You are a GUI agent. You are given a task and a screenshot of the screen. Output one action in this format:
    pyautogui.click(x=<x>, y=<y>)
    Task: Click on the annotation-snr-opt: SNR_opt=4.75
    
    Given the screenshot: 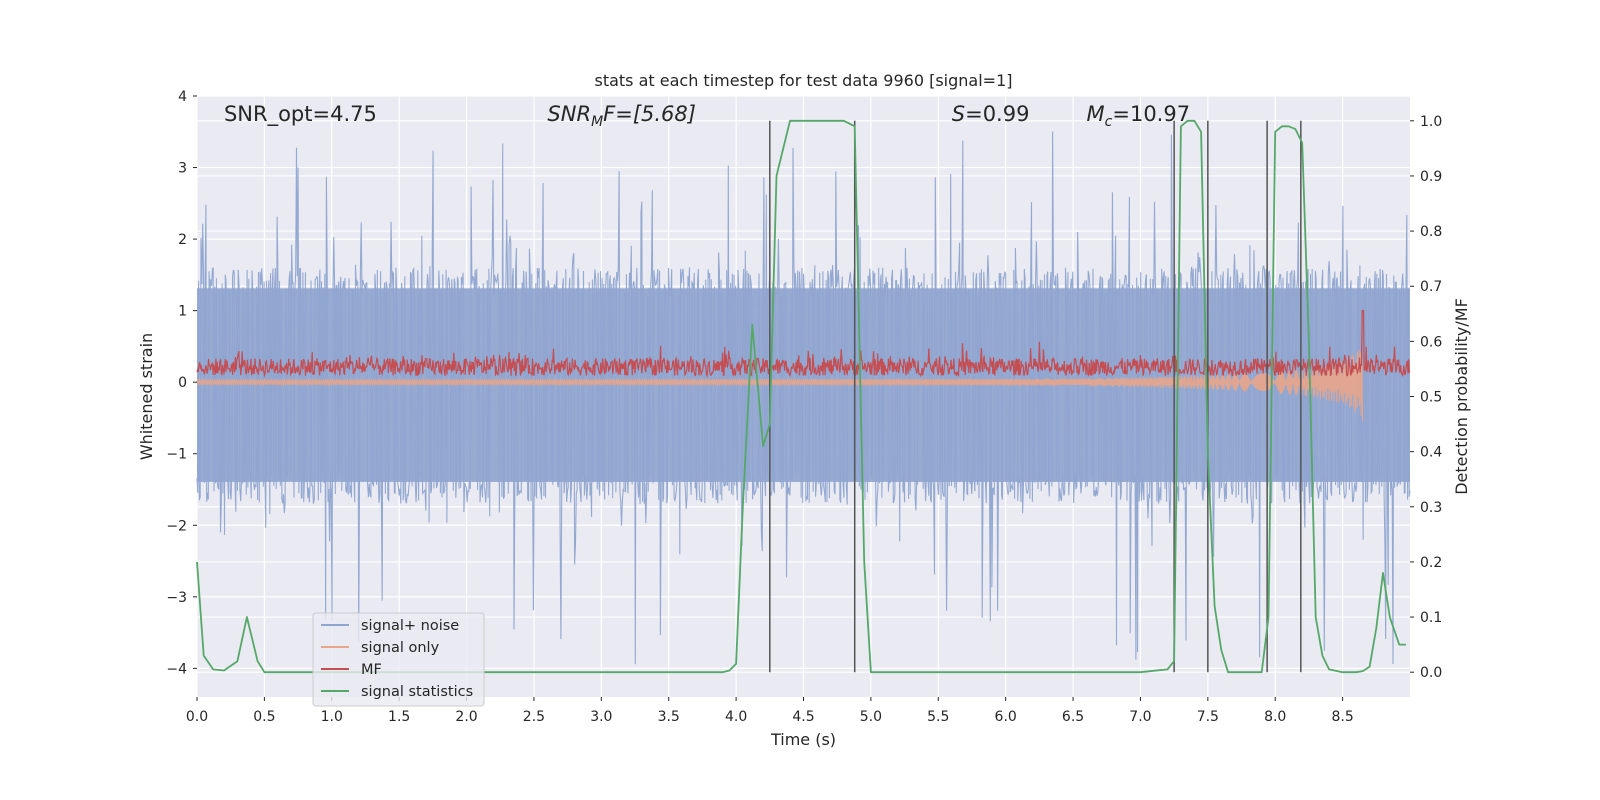 What is the action you would take?
    pyautogui.click(x=300, y=114)
    